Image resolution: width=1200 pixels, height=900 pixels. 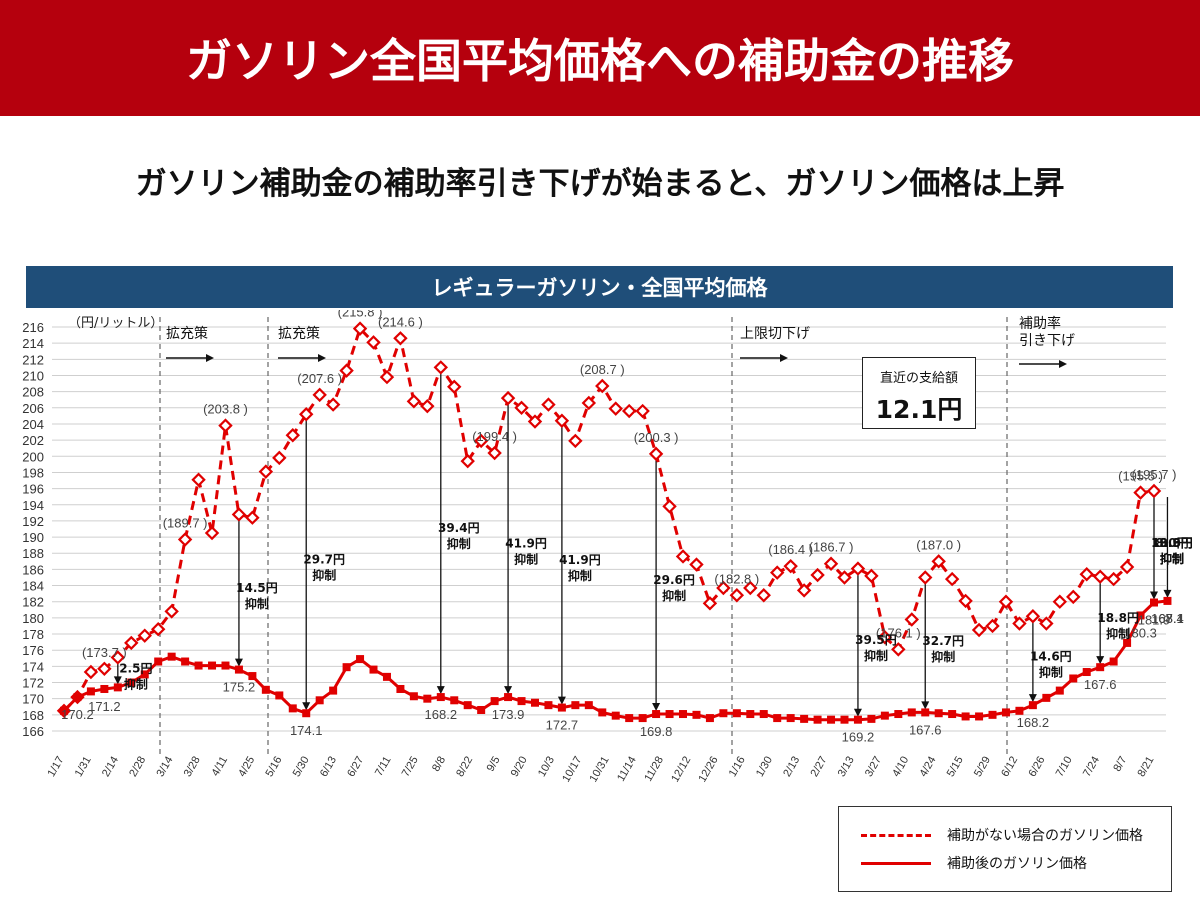 I want to click on y-tick-label: 182, so click(x=33, y=602).